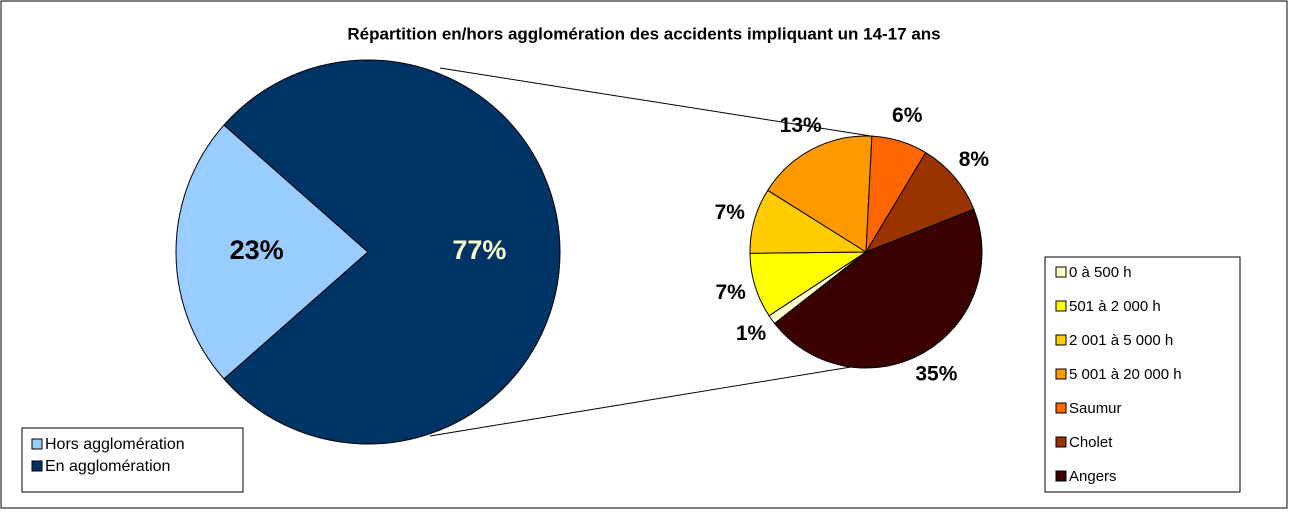  What do you see at coordinates (1115, 306) in the screenshot?
I see `legend-label: 501 à 2 000 h` at bounding box center [1115, 306].